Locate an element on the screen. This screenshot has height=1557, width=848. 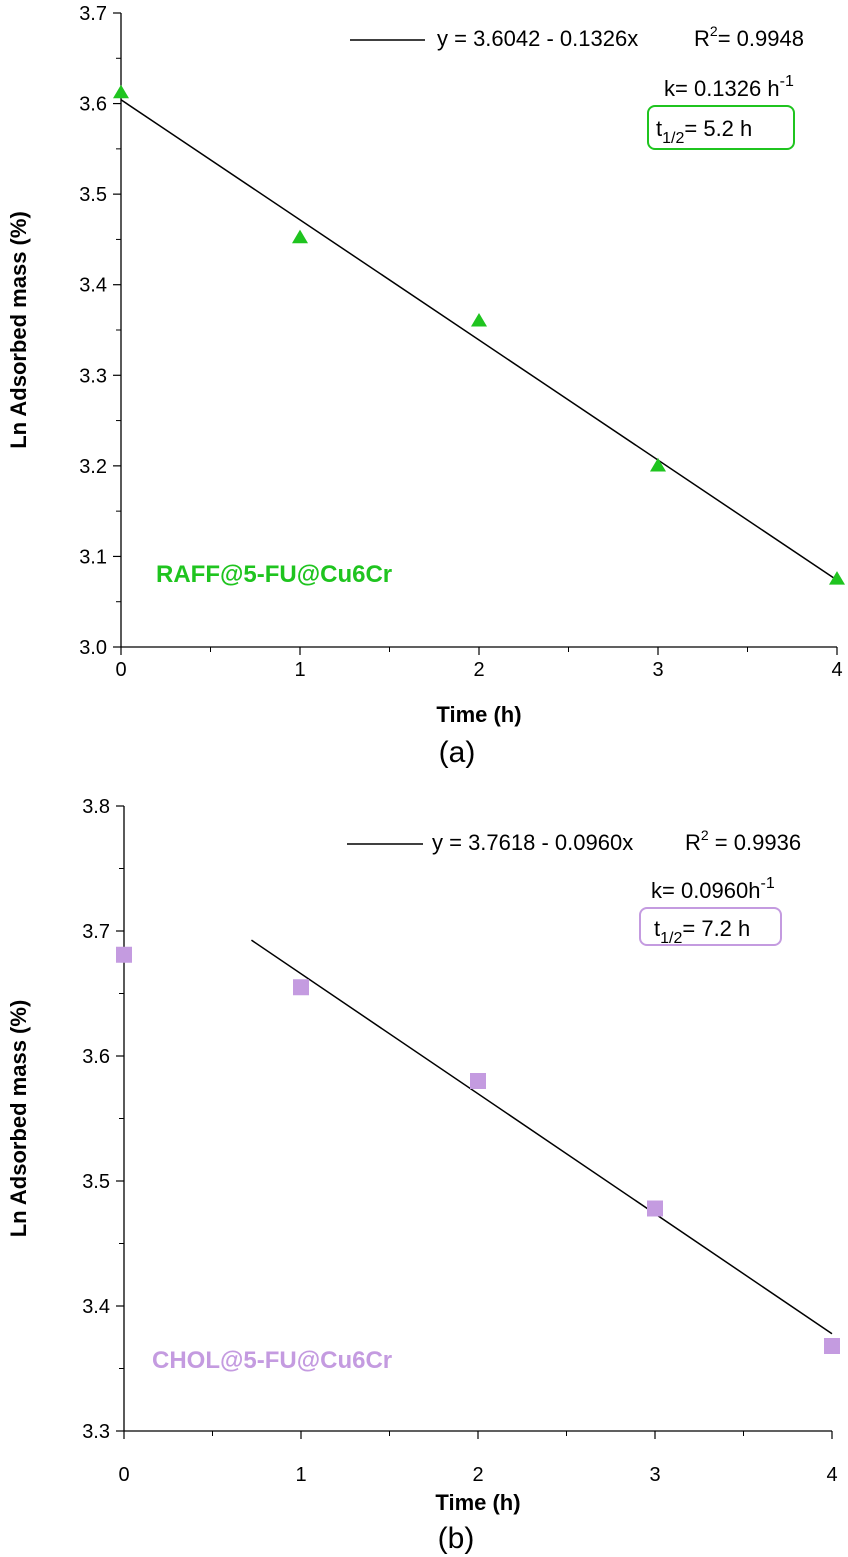
r-squared: R2= 0.9948 is located at coordinates (749, 37).